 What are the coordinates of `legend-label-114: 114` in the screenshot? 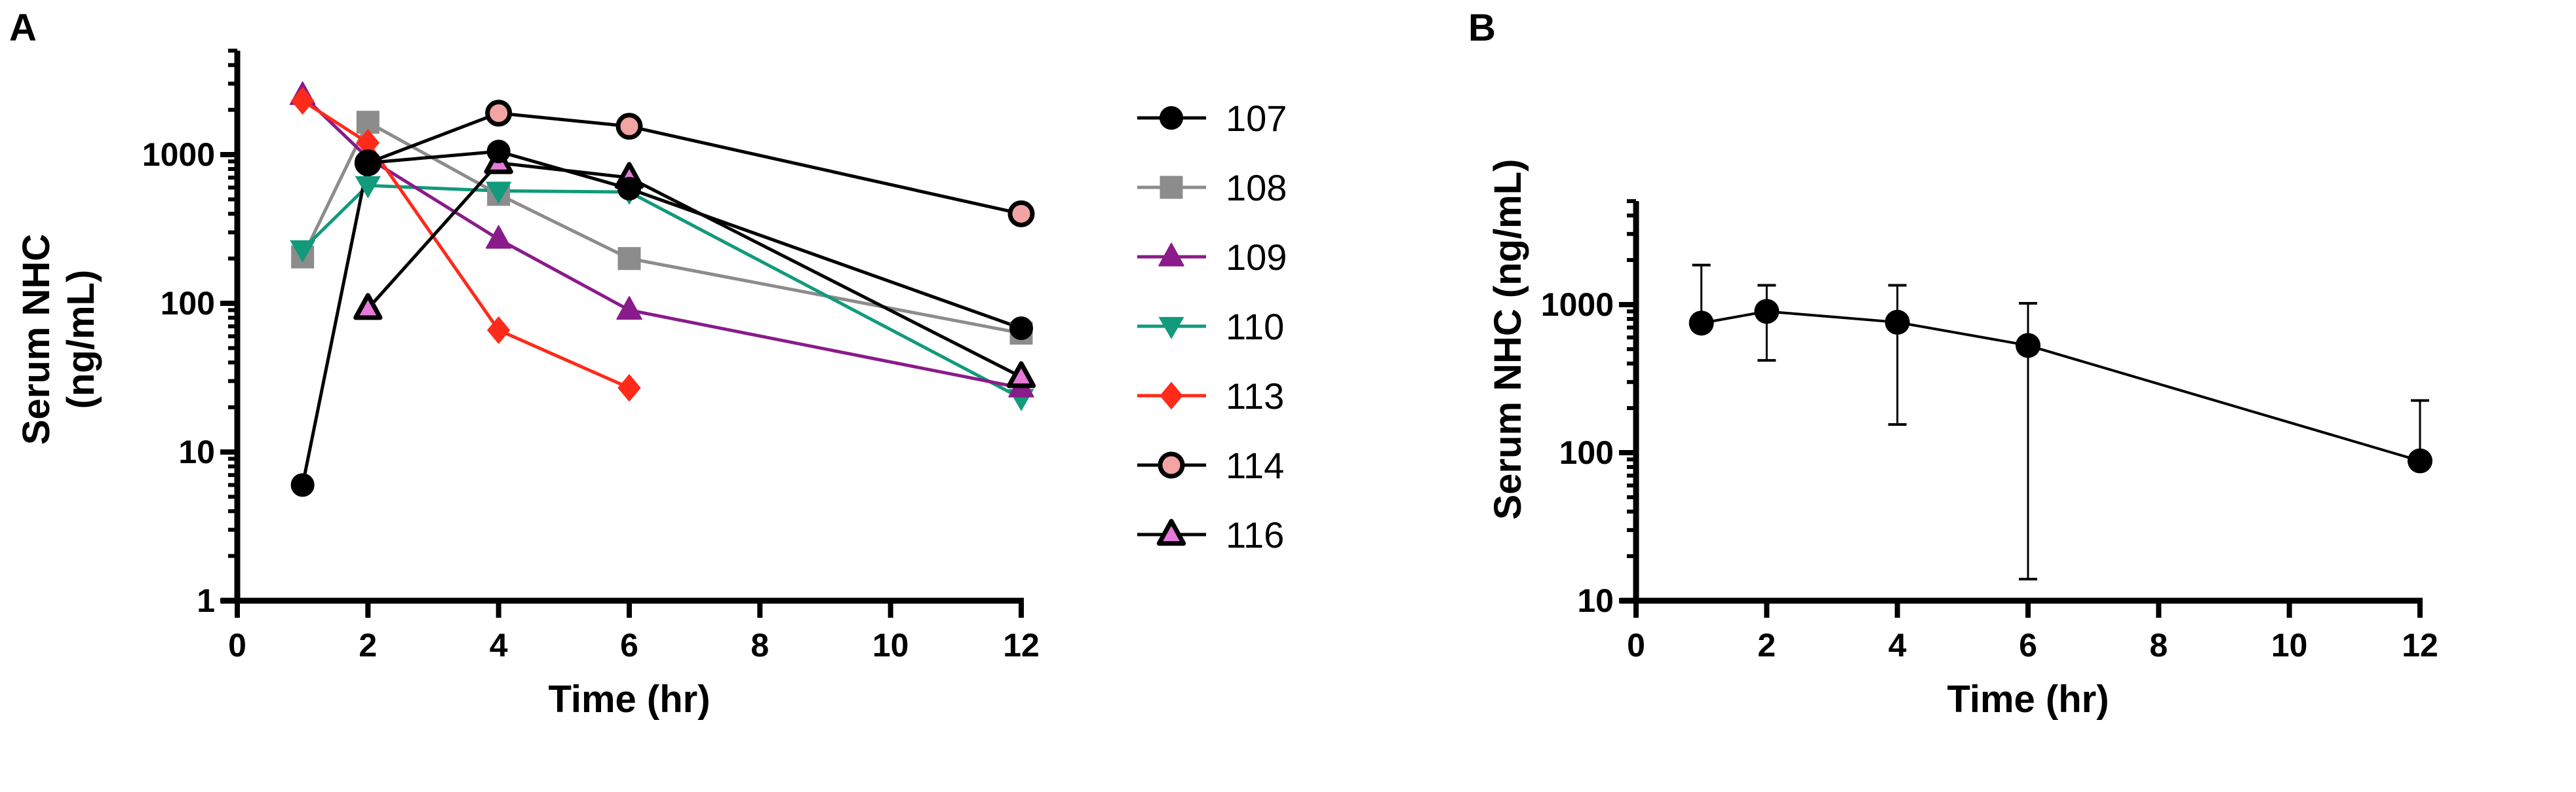 It's located at (1255, 466).